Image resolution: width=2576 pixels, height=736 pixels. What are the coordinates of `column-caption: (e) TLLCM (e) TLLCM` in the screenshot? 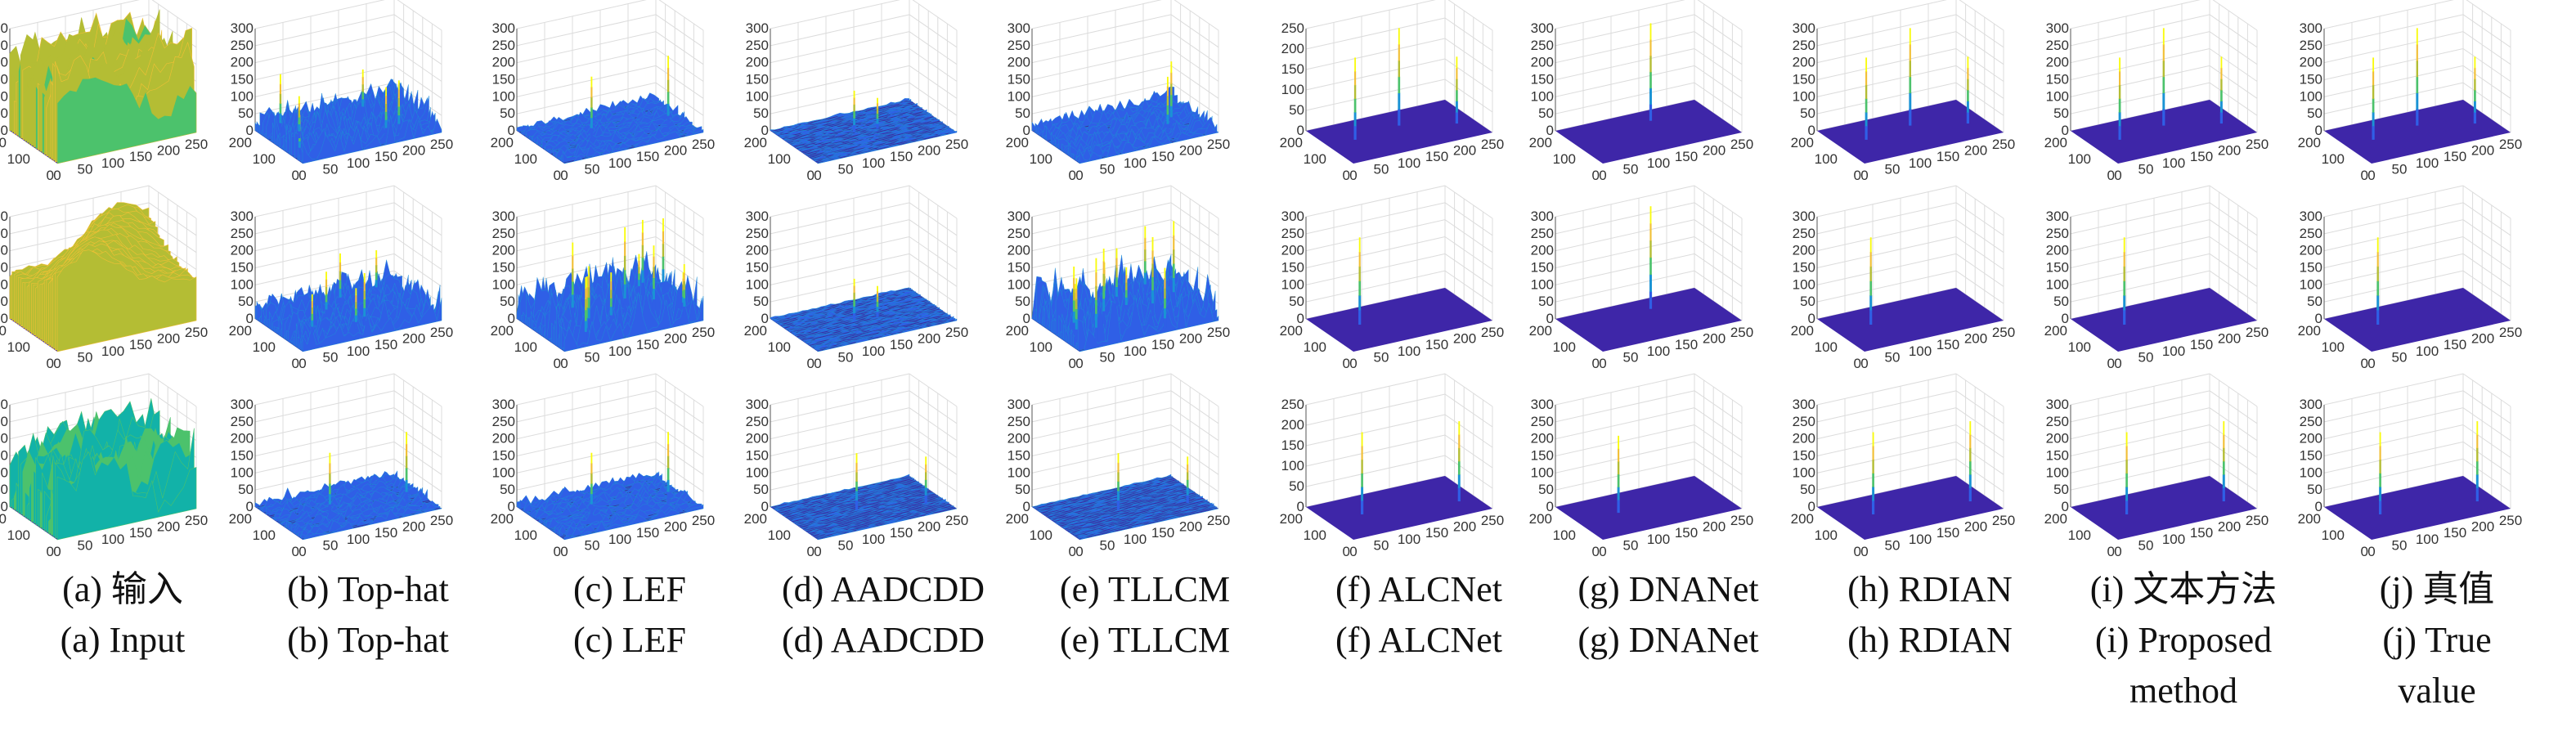 It's located at (1145, 615).